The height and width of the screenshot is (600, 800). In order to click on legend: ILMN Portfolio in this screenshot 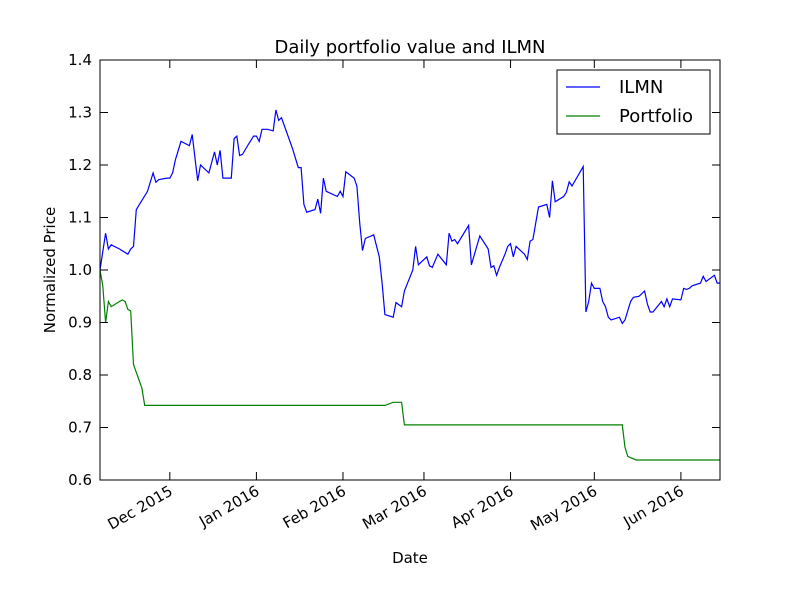, I will do `click(633, 102)`.